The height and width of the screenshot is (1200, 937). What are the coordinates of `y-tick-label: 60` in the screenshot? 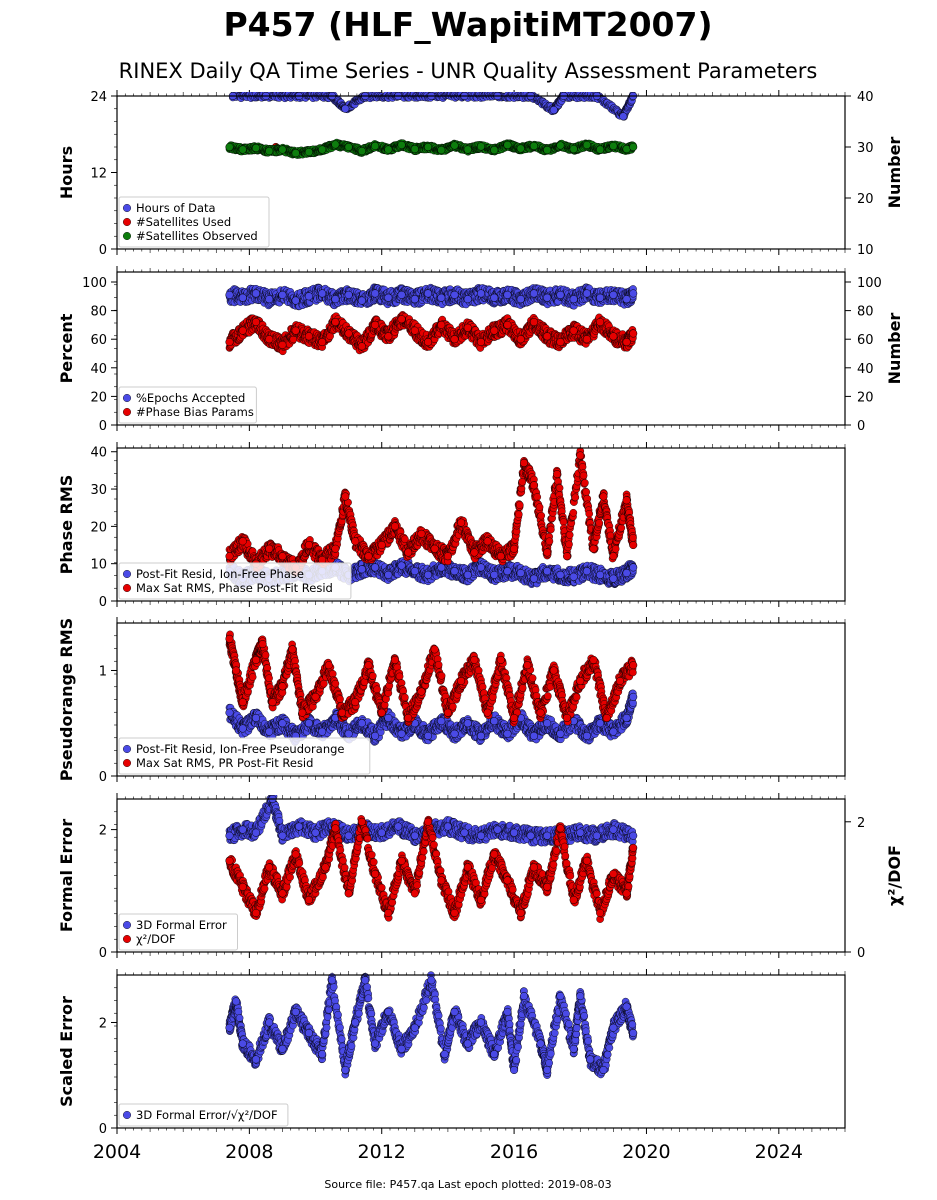 It's located at (98, 340).